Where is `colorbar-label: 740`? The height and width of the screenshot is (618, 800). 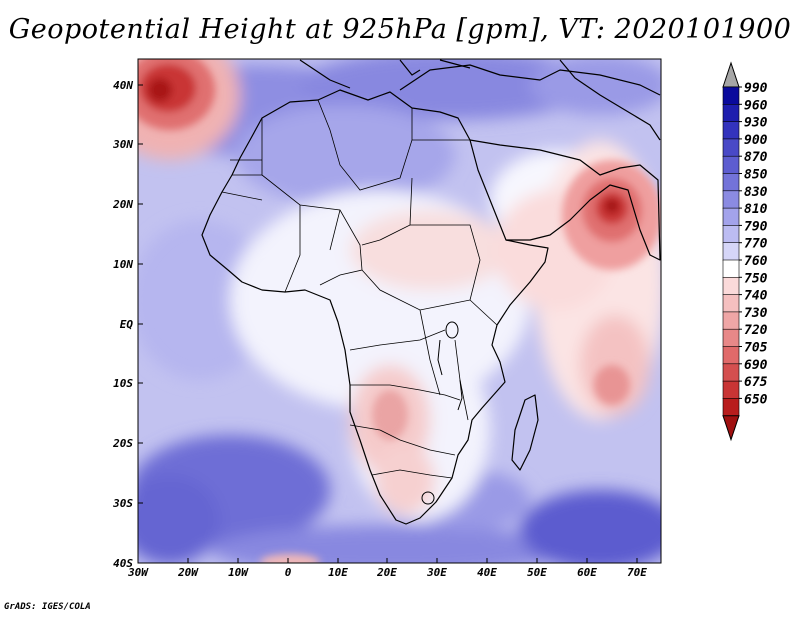 colorbar-label: 740 is located at coordinates (756, 296).